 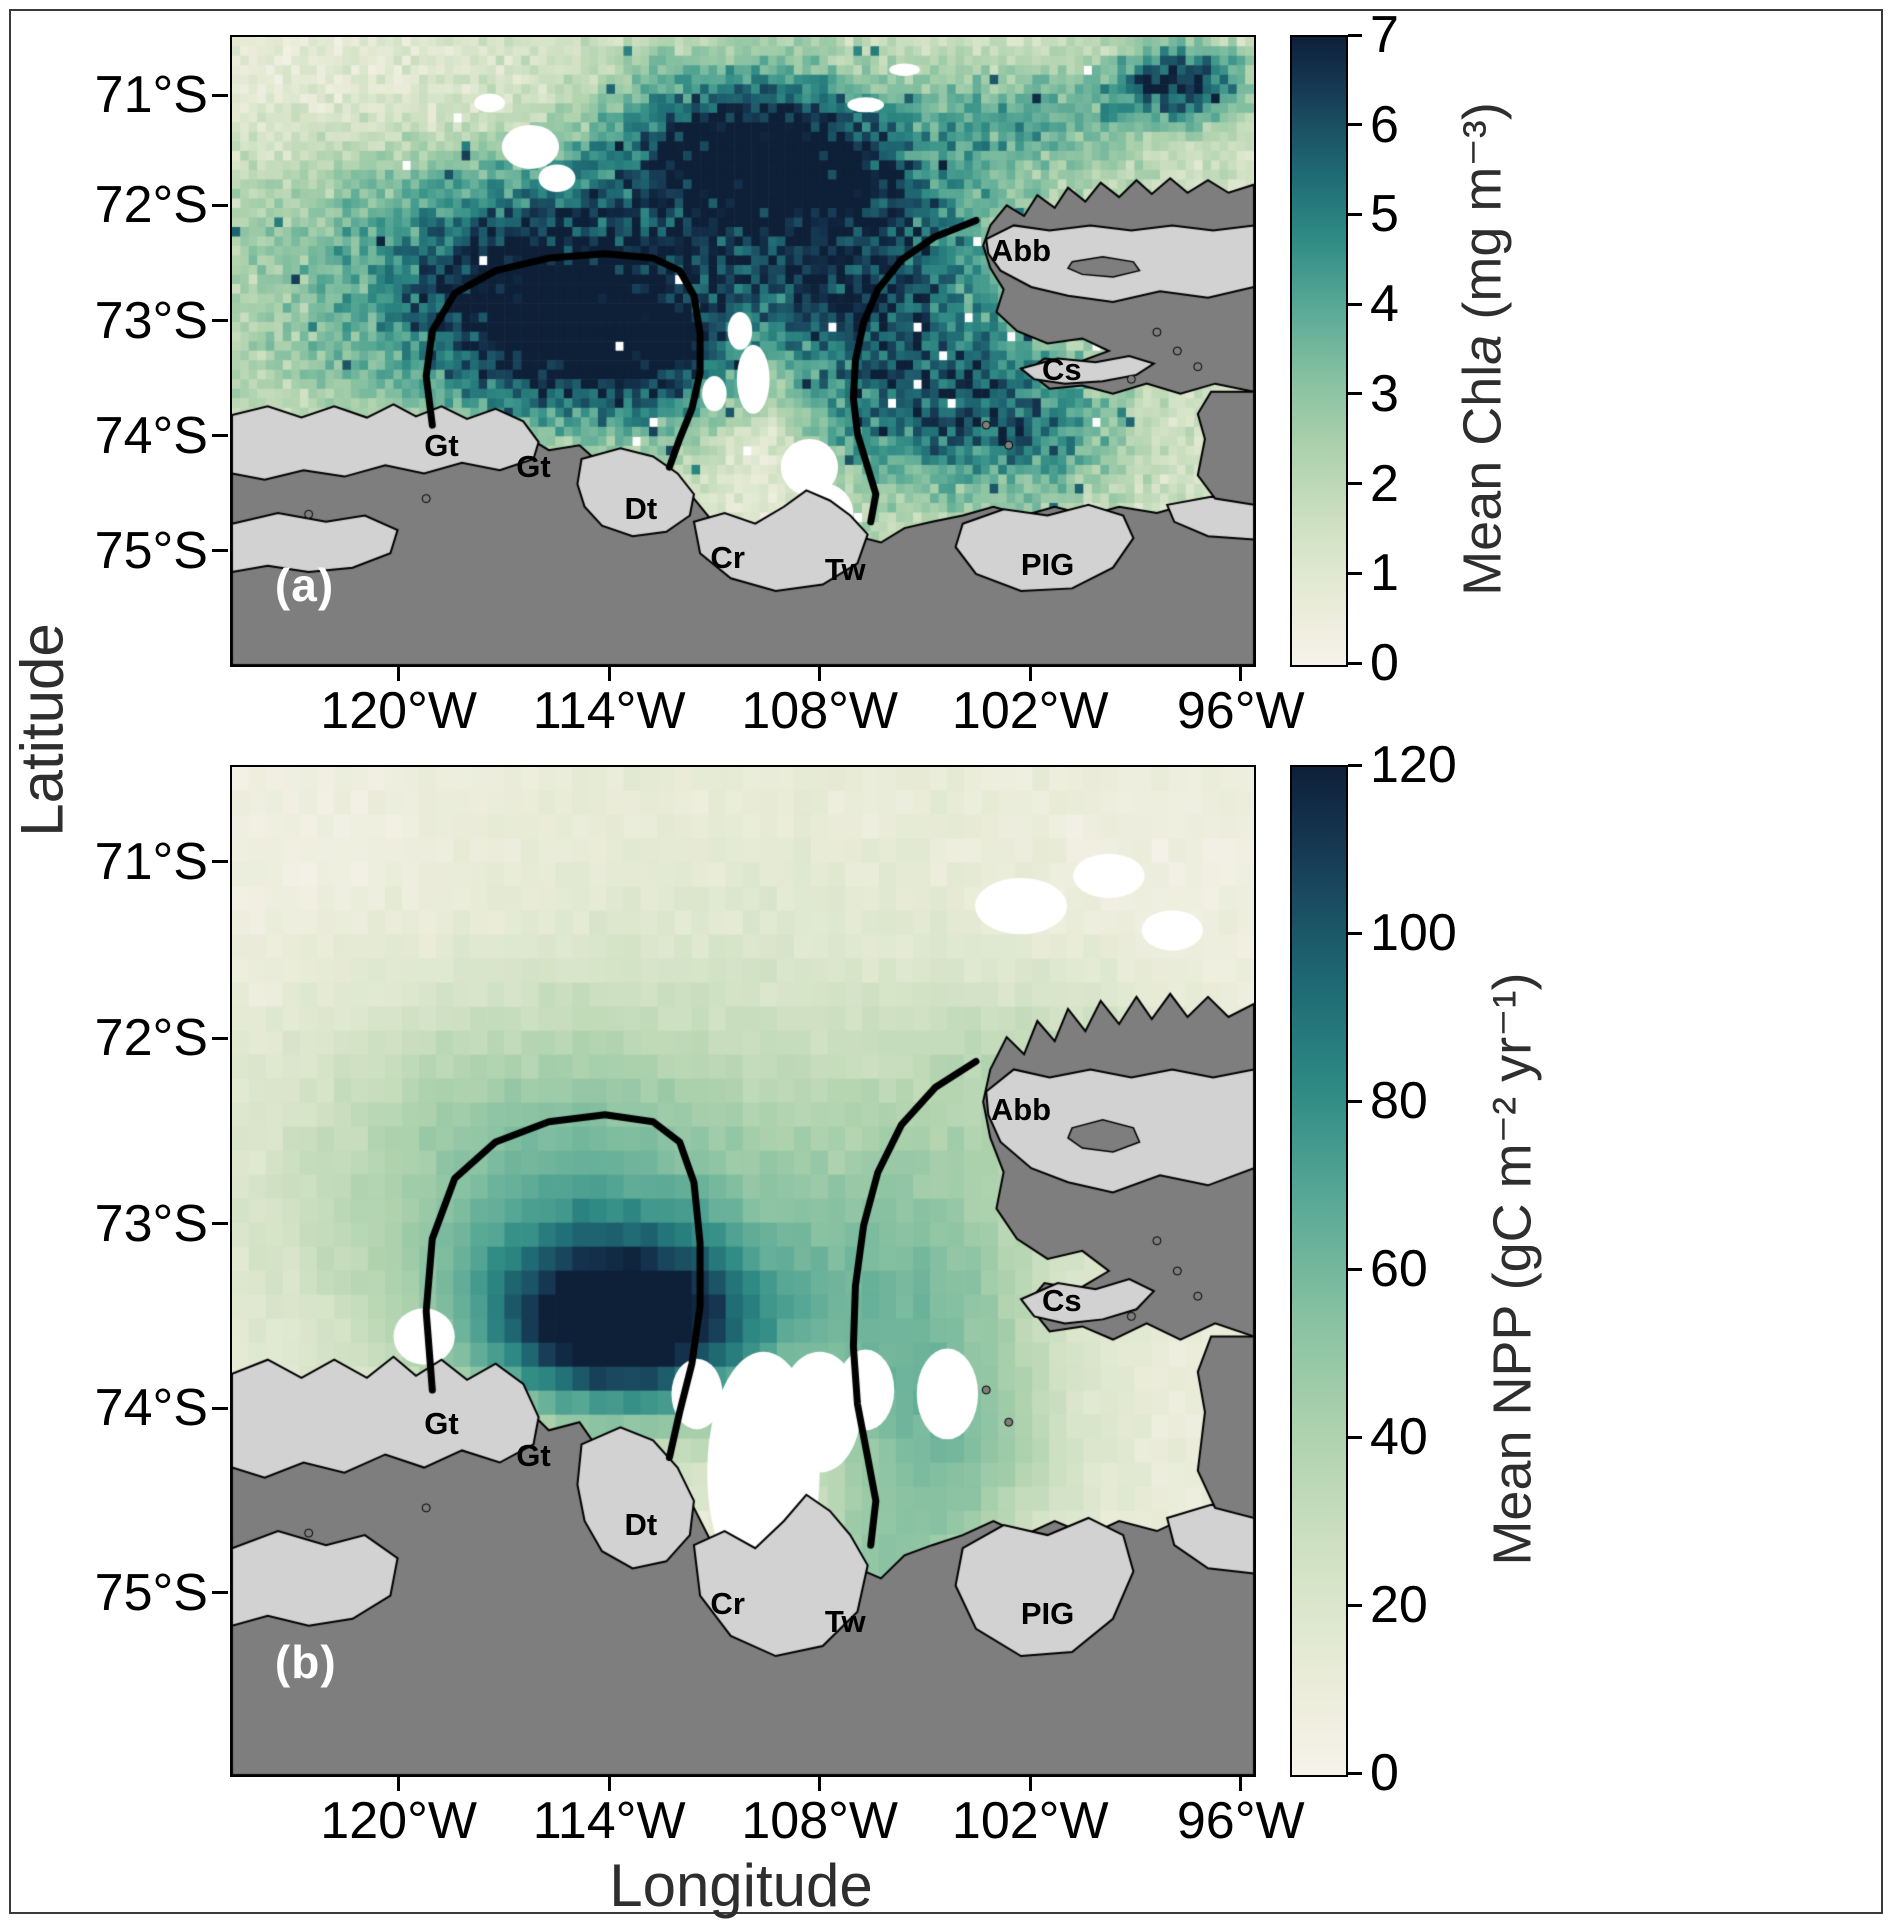 What do you see at coordinates (151, 1408) in the screenshot?
I see `lat-tick-label-b-3: 74°S` at bounding box center [151, 1408].